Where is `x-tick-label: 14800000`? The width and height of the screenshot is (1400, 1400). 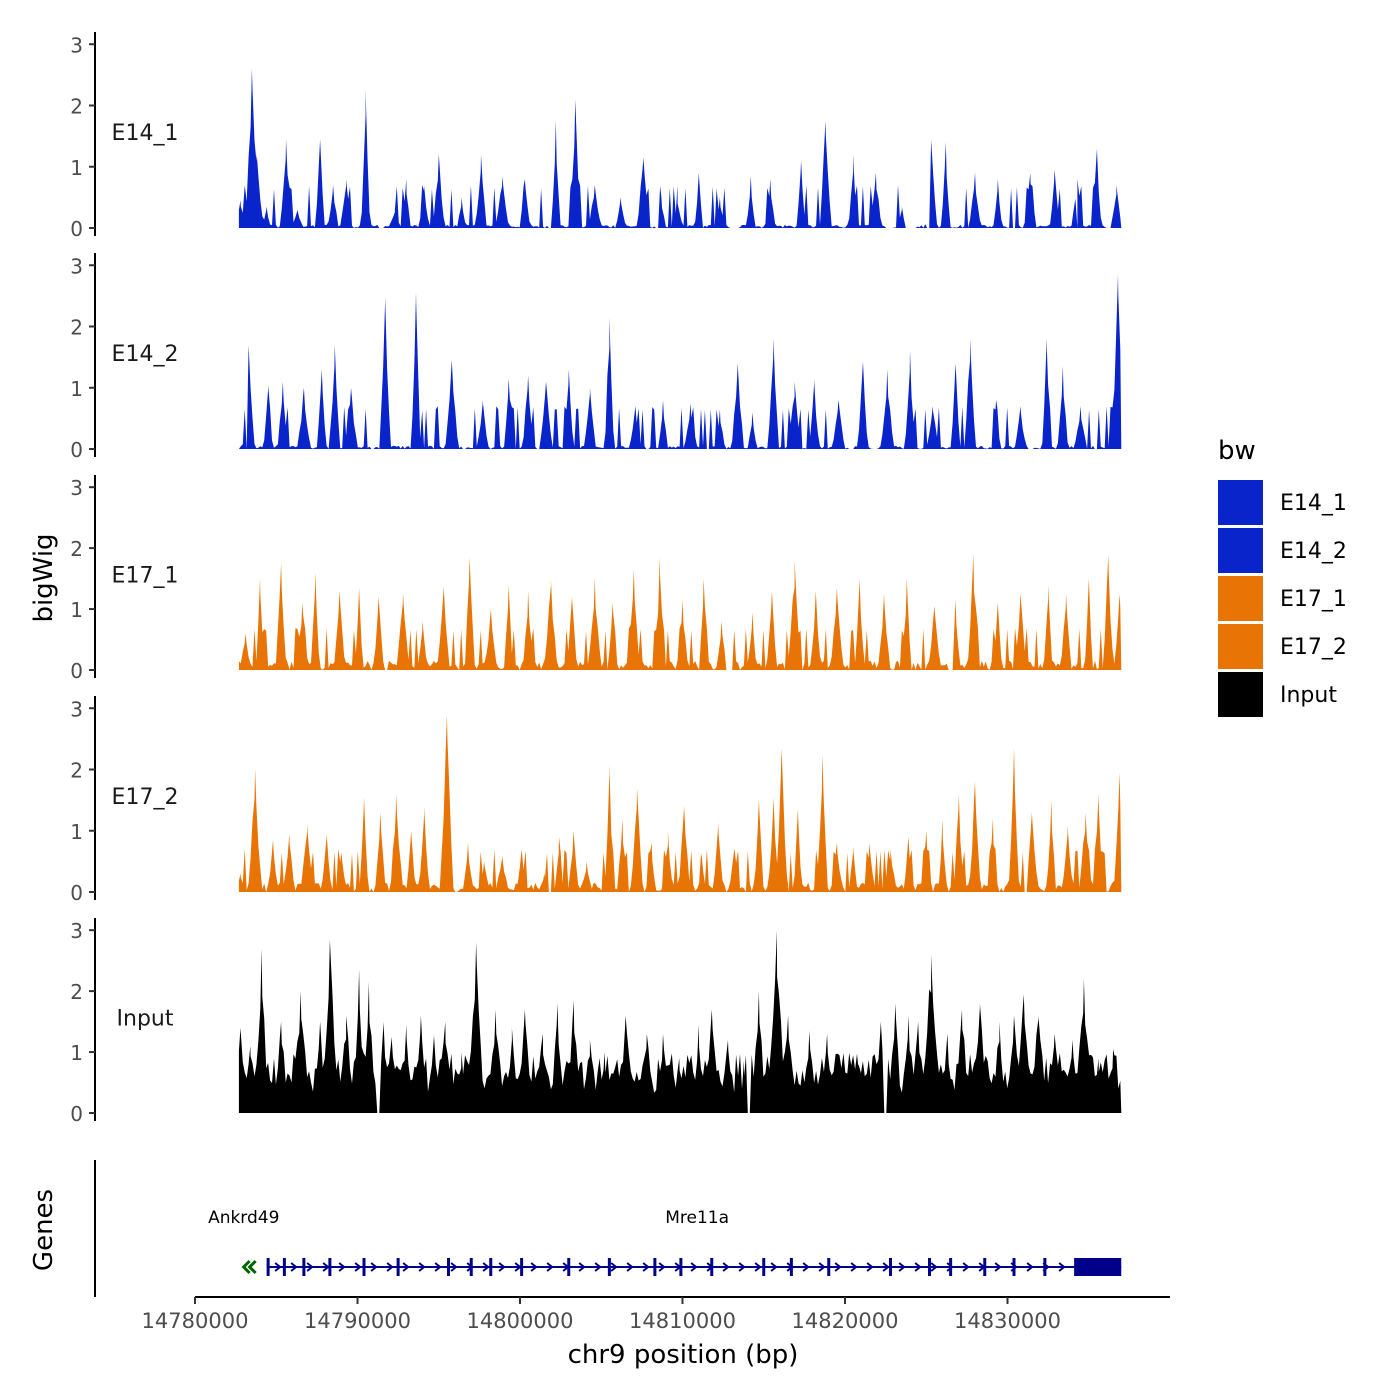
x-tick-label: 14800000 is located at coordinates (520, 1321).